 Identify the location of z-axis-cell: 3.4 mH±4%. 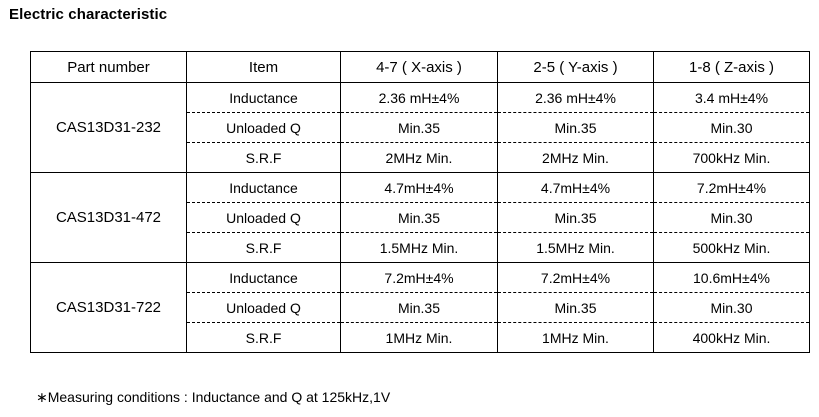
(731, 97).